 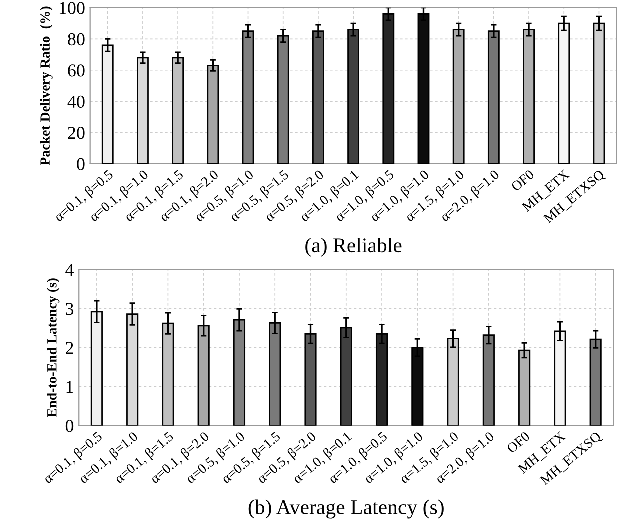 I want to click on y-axis-title: End-to-End Latency (s), so click(x=53, y=348).